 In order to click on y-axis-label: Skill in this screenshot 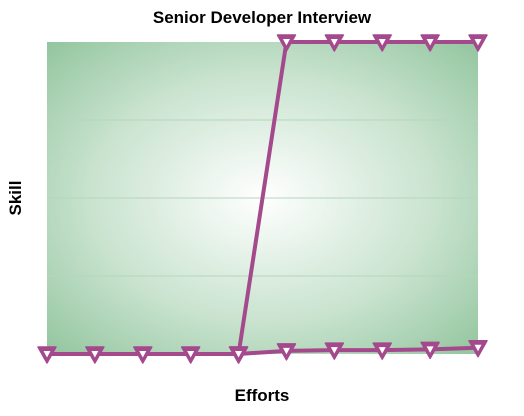, I will do `click(15, 198)`.